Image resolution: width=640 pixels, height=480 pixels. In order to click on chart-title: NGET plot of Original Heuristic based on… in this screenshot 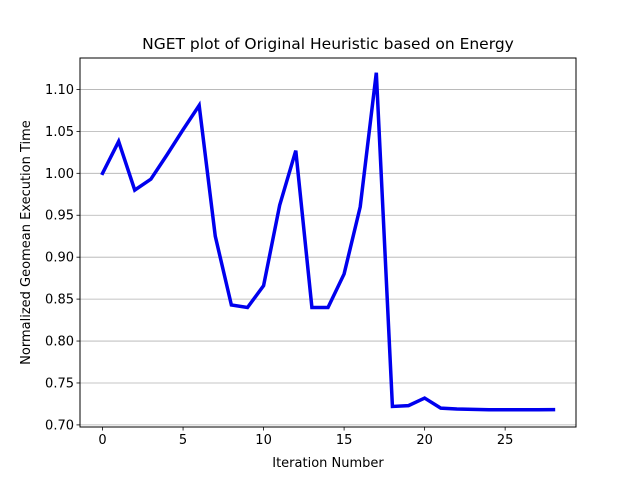, I will do `click(328, 44)`.